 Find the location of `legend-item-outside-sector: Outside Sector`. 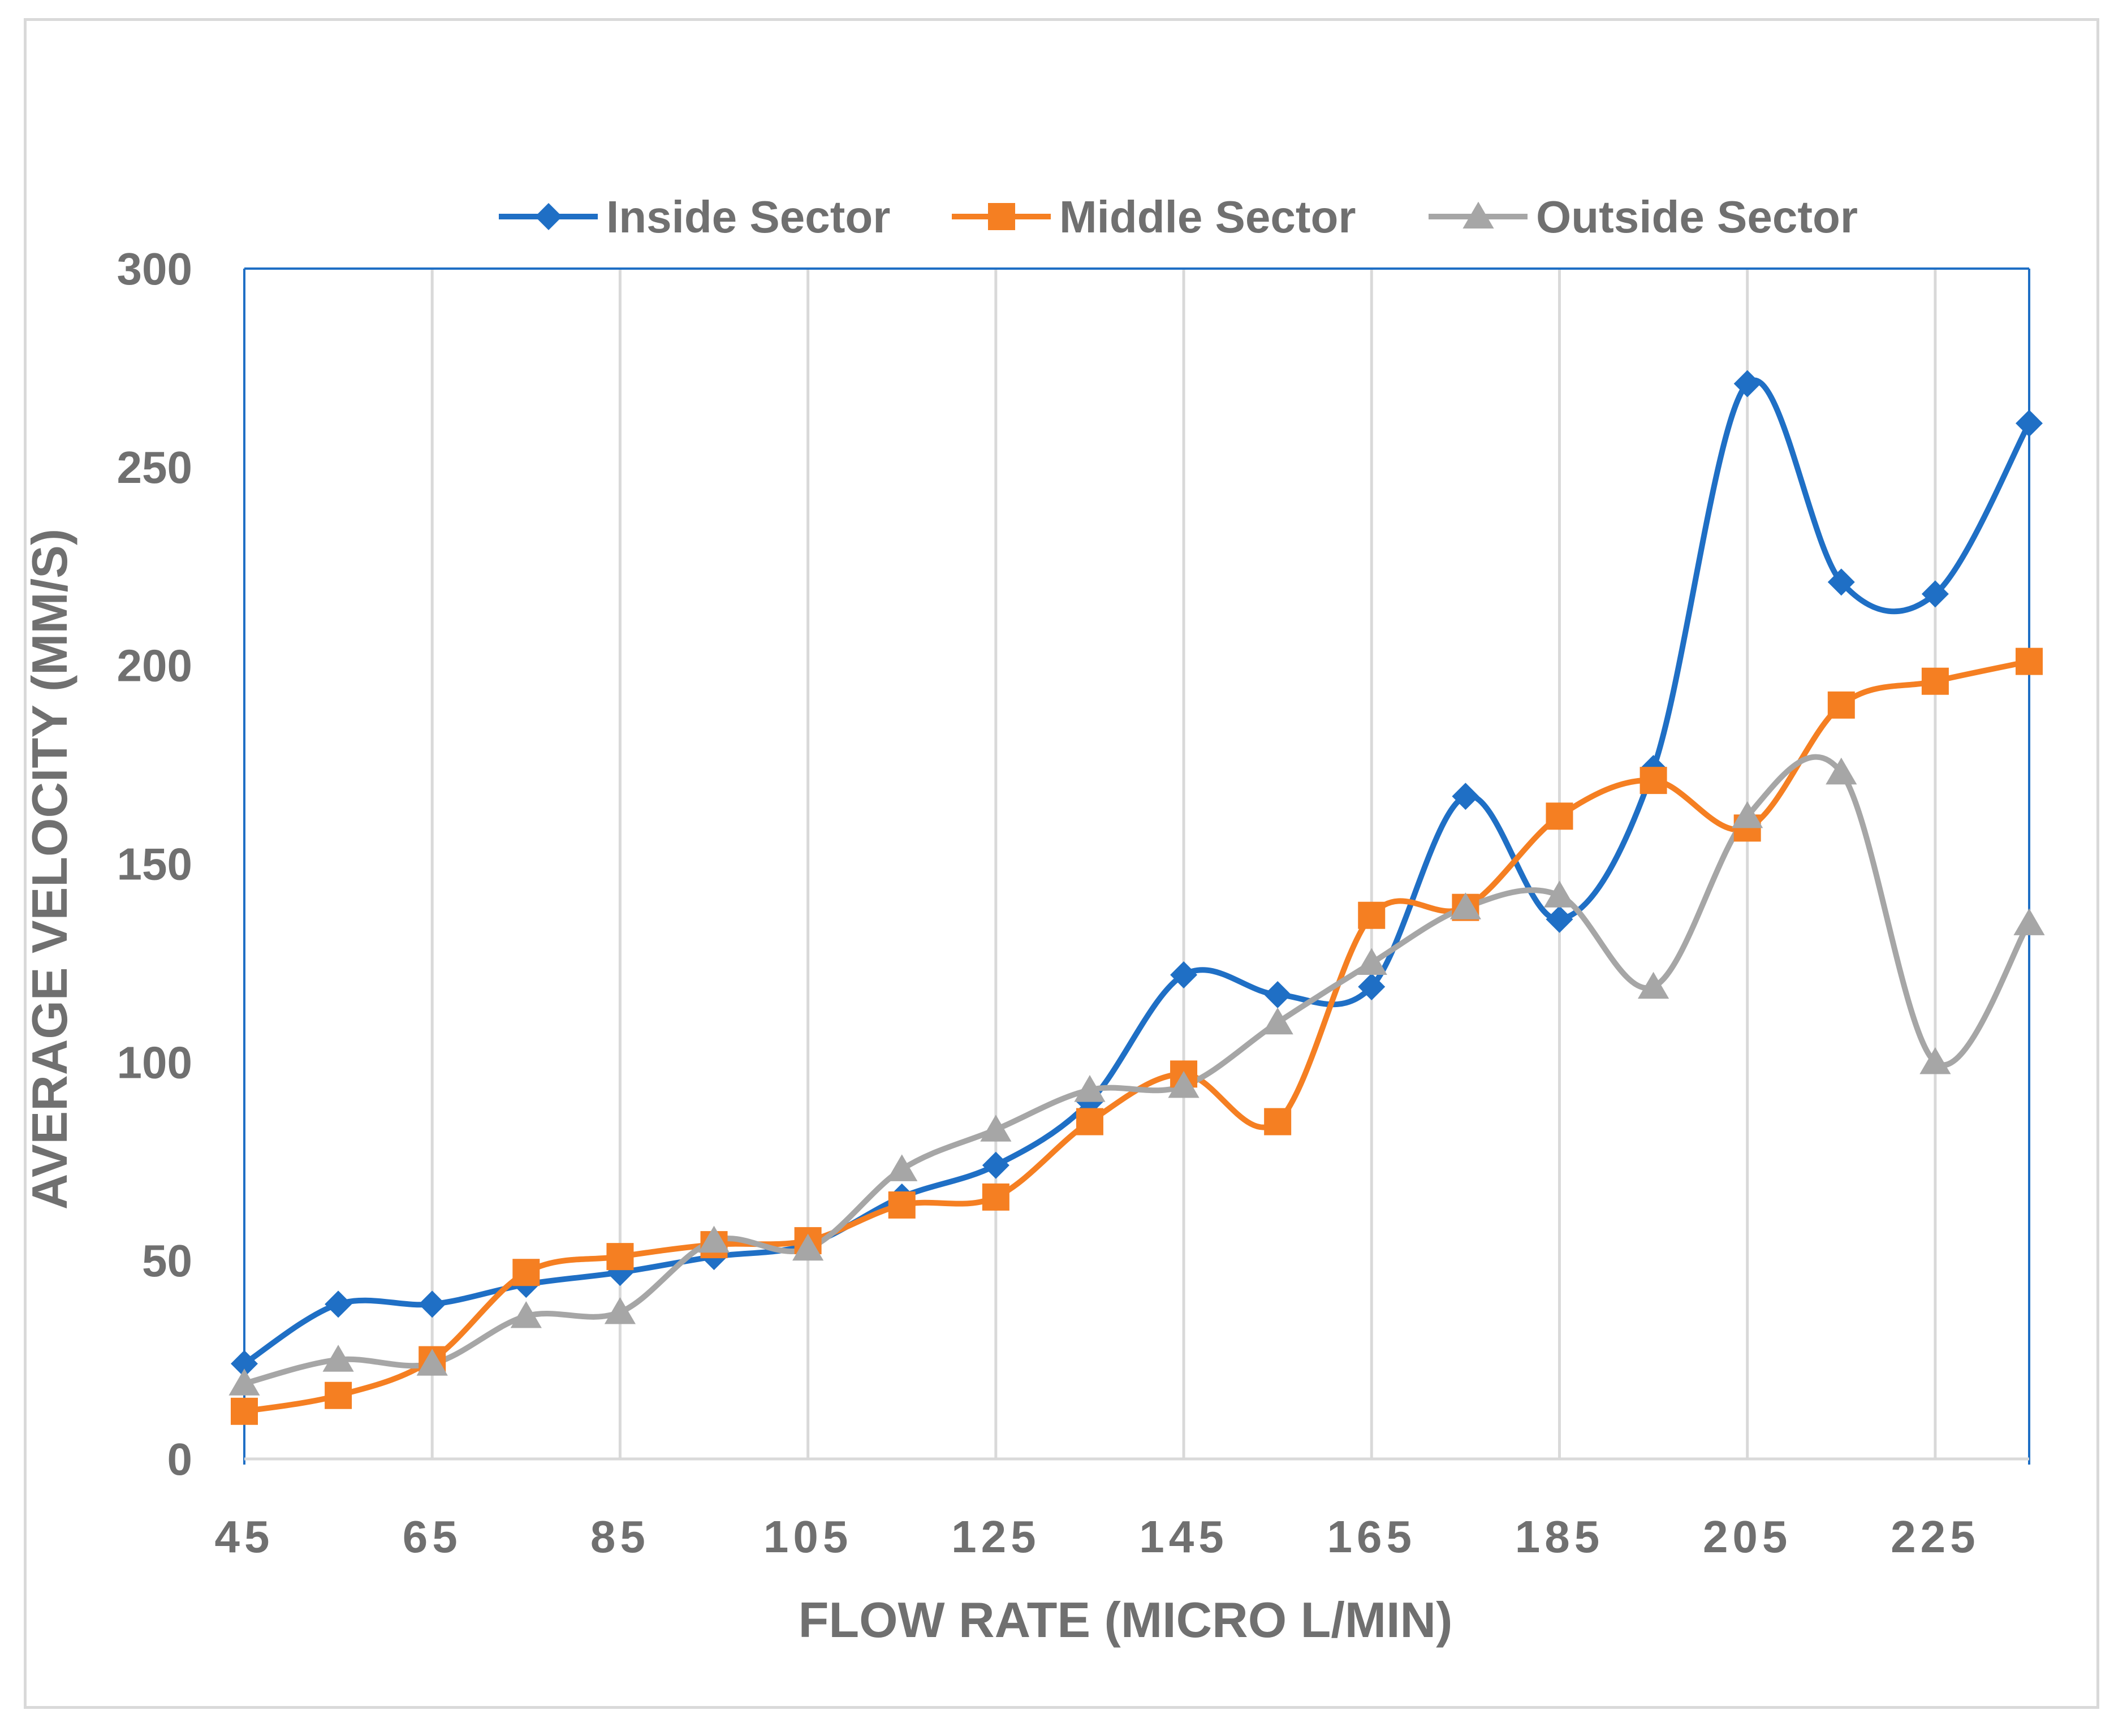

legend-item-outside-sector: Outside Sector is located at coordinates (1644, 217).